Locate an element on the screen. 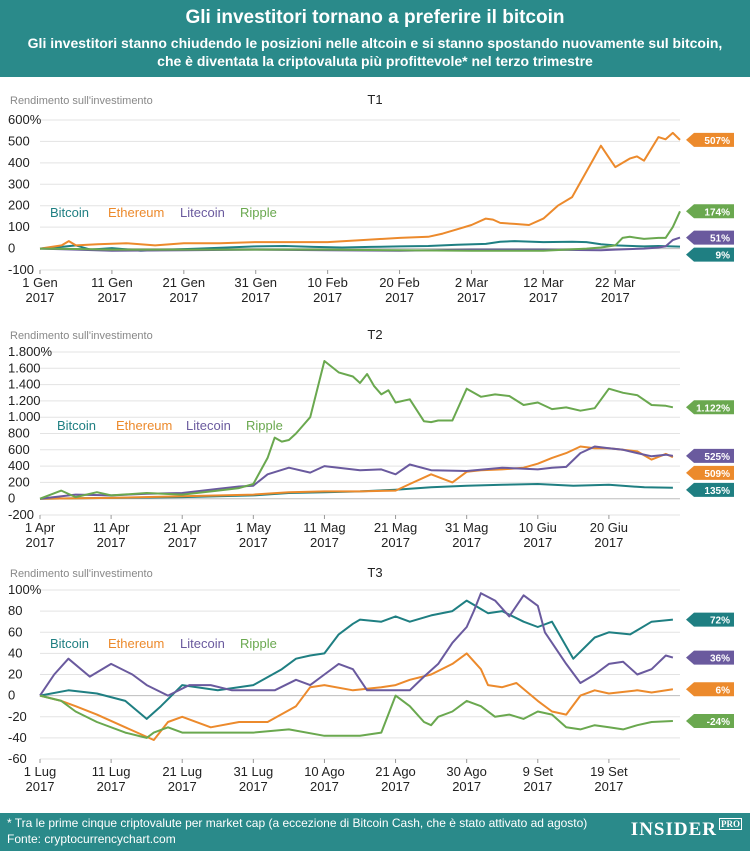  x-tick-label: 21 Lug is located at coordinates (182, 771).